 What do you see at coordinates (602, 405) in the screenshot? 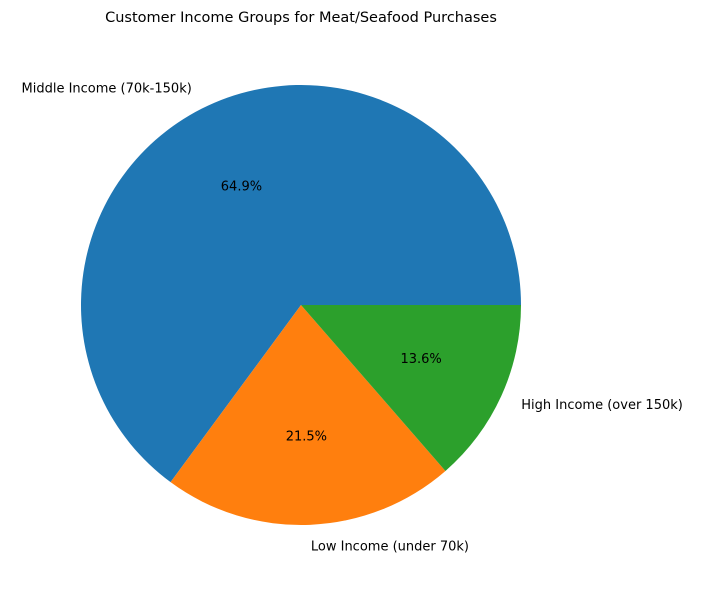
I see `slice-label-high-income-over-150k: High Income (over 150k)` at bounding box center [602, 405].